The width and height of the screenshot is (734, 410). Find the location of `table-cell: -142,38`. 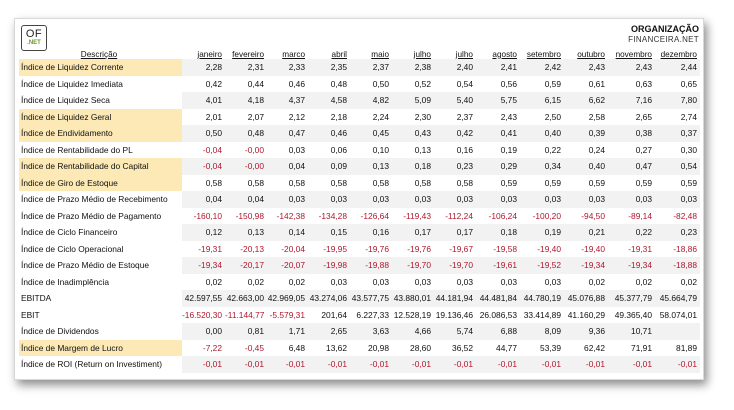

table-cell: -142,38 is located at coordinates (290, 215).